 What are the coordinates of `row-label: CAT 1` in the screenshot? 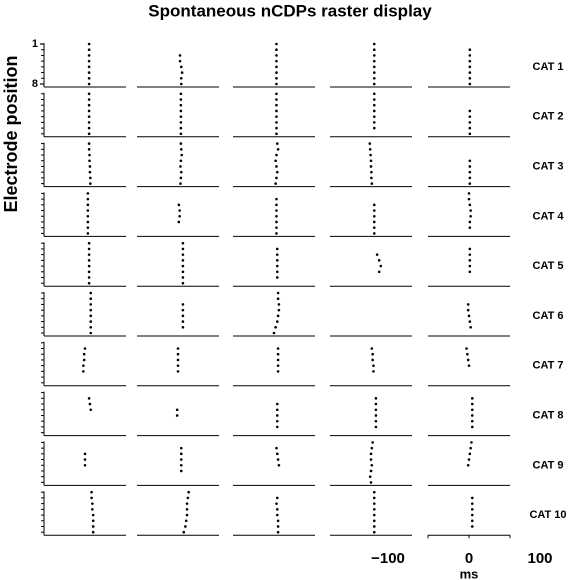 It's located at (548, 67).